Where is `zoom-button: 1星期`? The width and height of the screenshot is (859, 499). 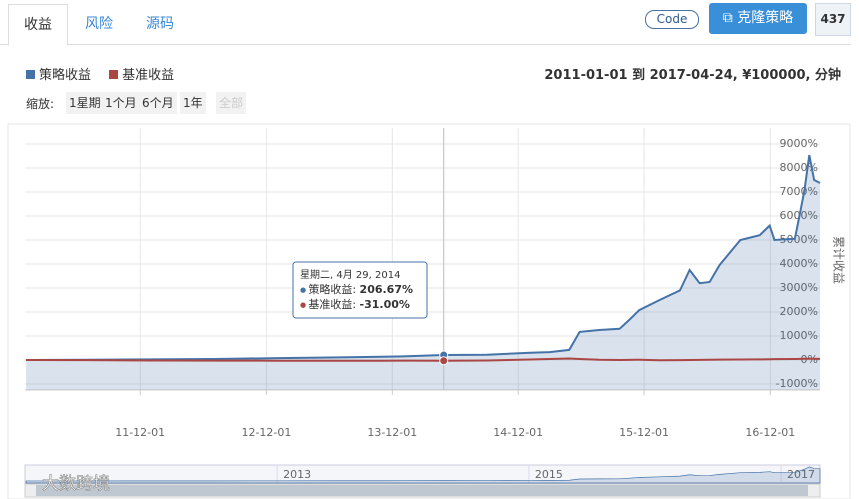
zoom-button: 1星期 is located at coordinates (85, 103).